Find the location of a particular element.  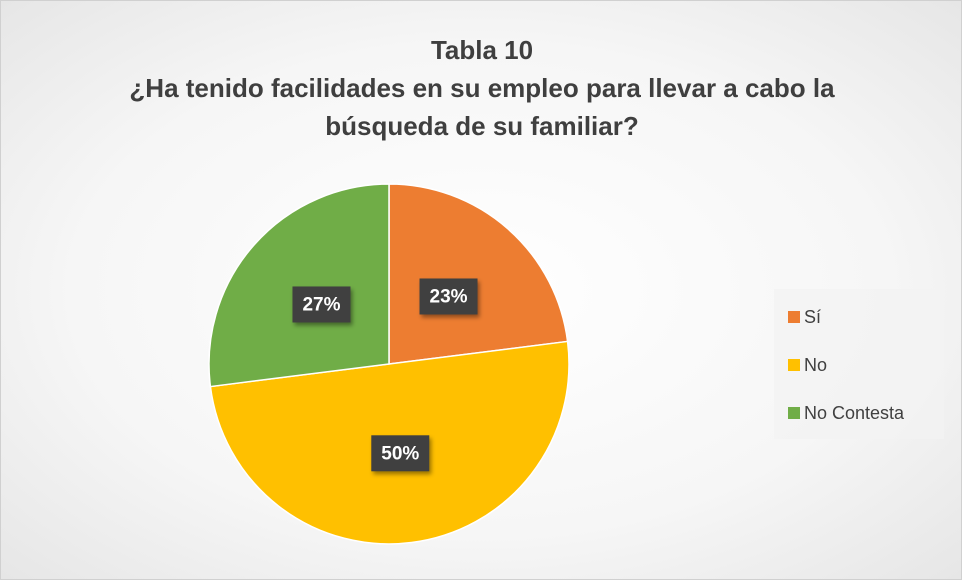

legend-label: No is located at coordinates (815, 365).